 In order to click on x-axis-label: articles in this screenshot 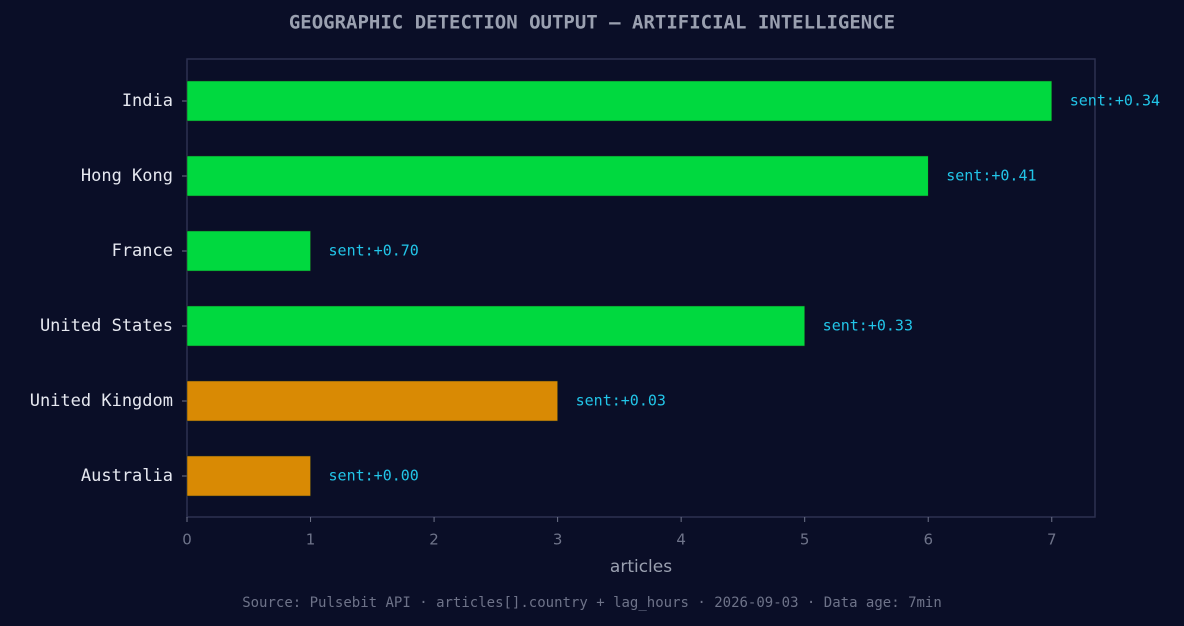, I will do `click(641, 567)`.